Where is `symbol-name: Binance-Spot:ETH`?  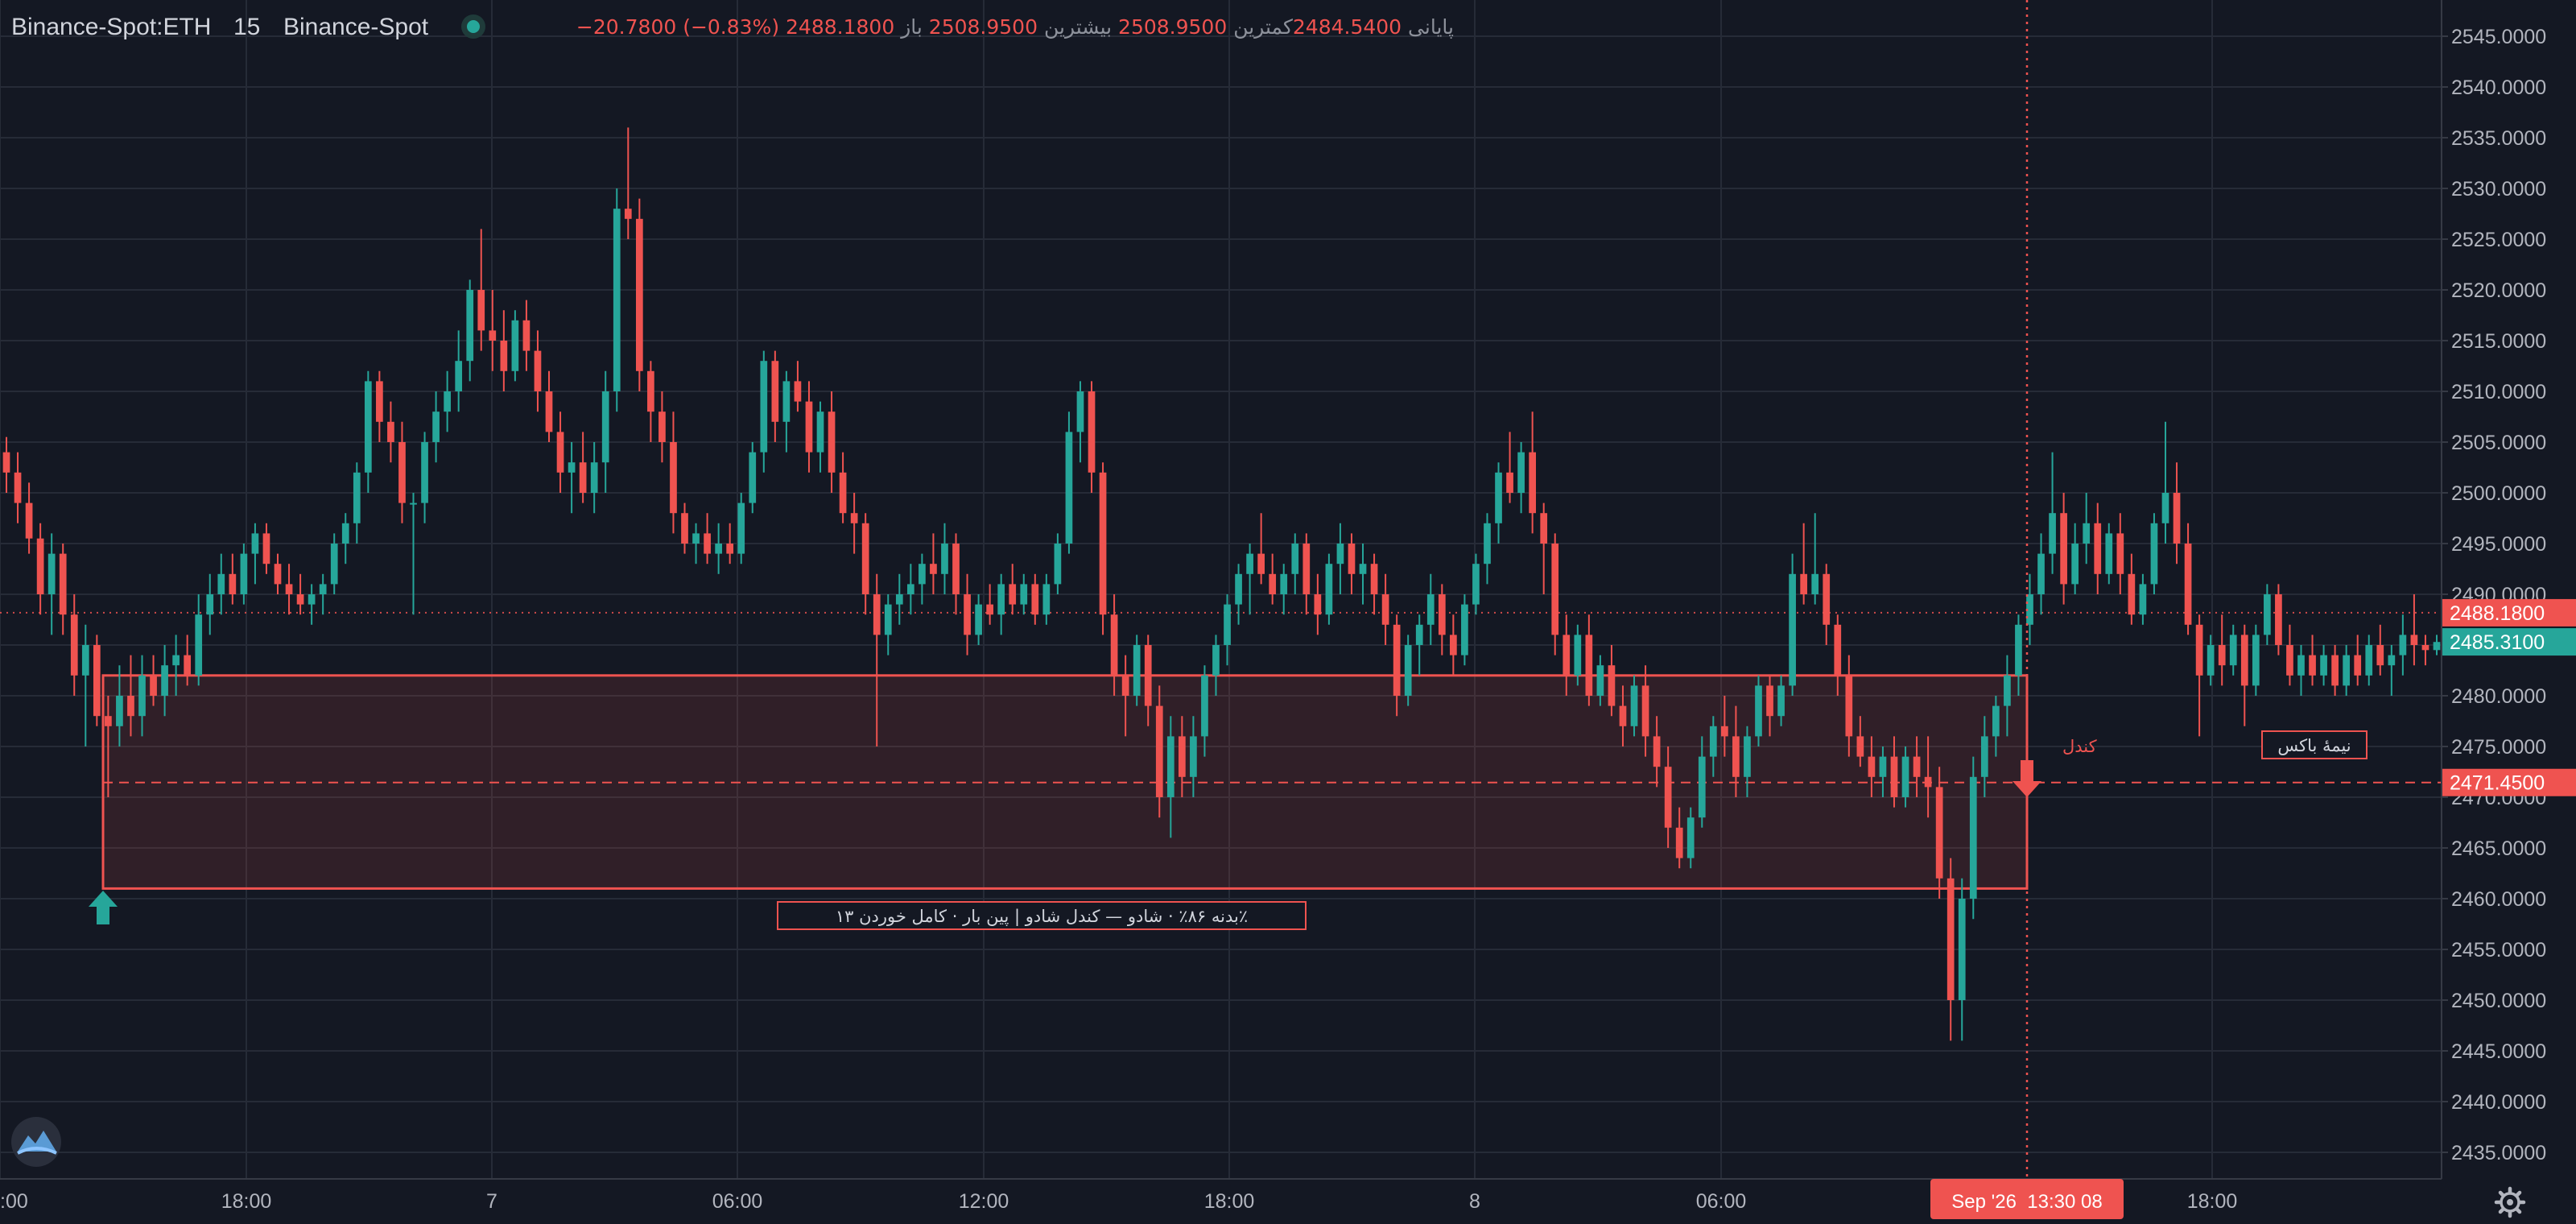 symbol-name: Binance-Spot:ETH is located at coordinates (111, 27).